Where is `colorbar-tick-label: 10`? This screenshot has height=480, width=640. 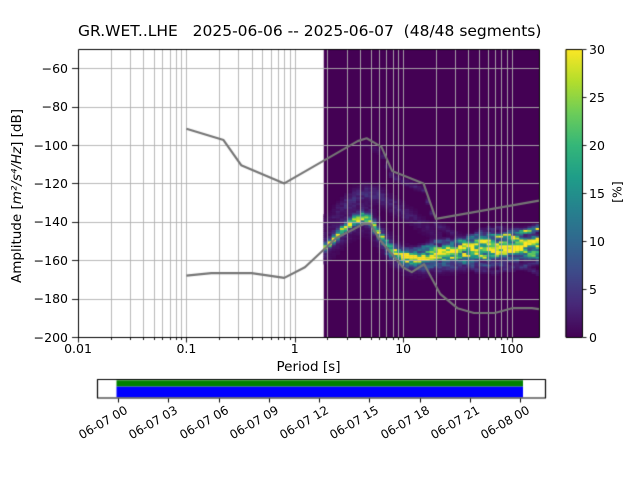 colorbar-tick-label: 10 is located at coordinates (597, 241).